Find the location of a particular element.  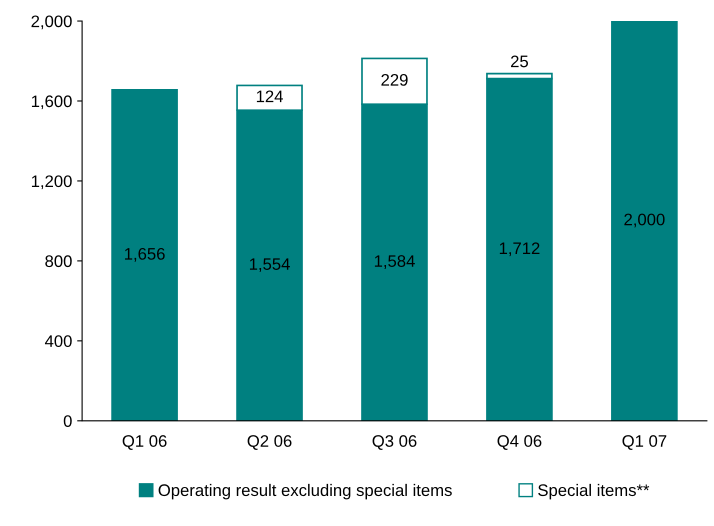

data-label: 2,000 is located at coordinates (644, 221).